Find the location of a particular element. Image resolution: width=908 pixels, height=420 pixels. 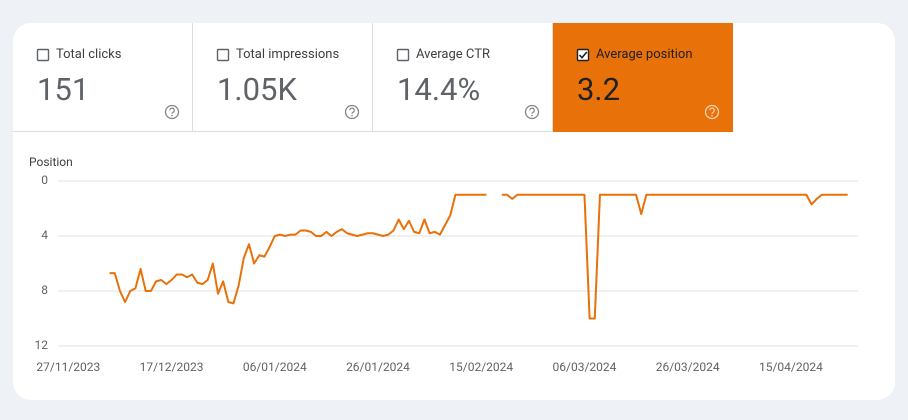

metric-value: 3.2 is located at coordinates (599, 89).